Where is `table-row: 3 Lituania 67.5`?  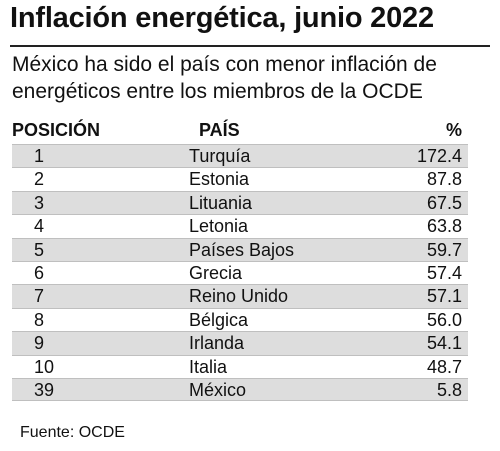 table-row: 3 Lituania 67.5 is located at coordinates (240, 202).